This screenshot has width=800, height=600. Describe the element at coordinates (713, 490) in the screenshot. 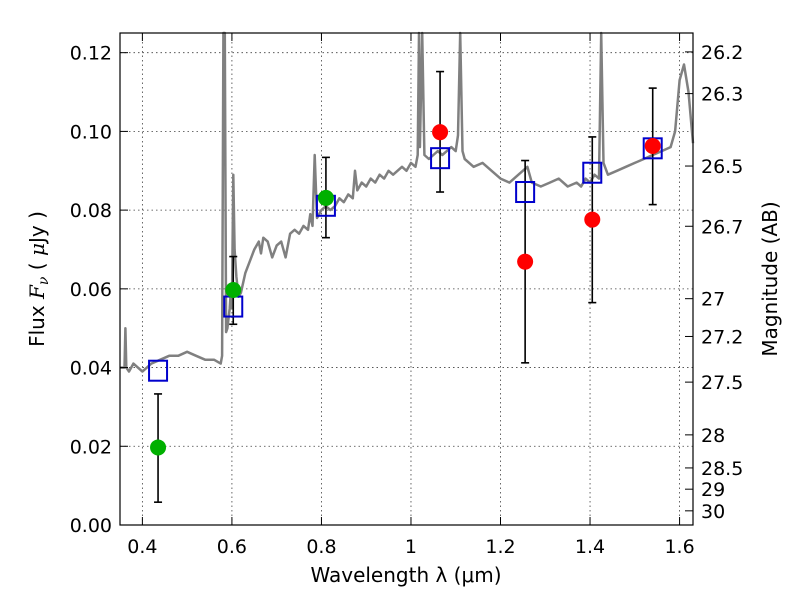

I see `magnitude-tick-label: 29` at that location.